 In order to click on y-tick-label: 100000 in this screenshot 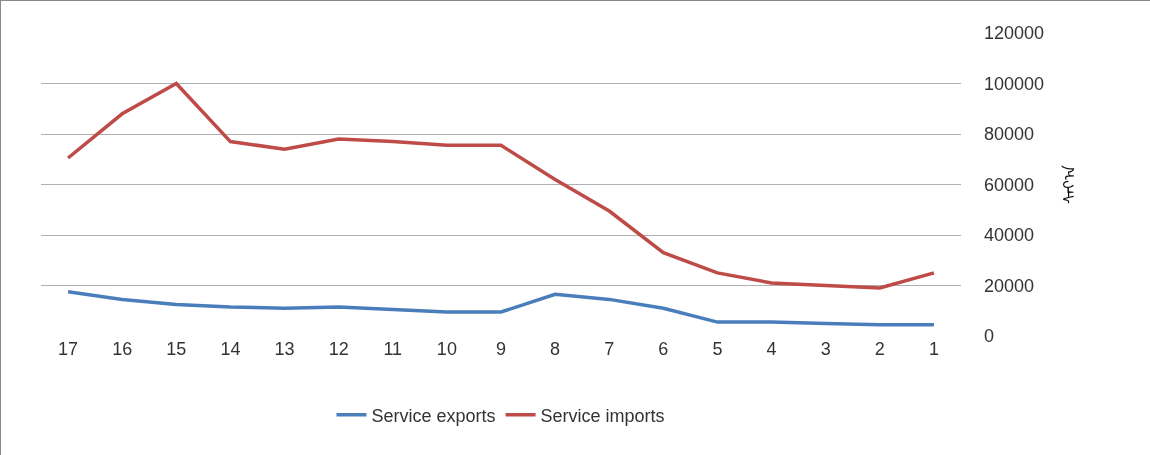, I will do `click(1014, 83)`.